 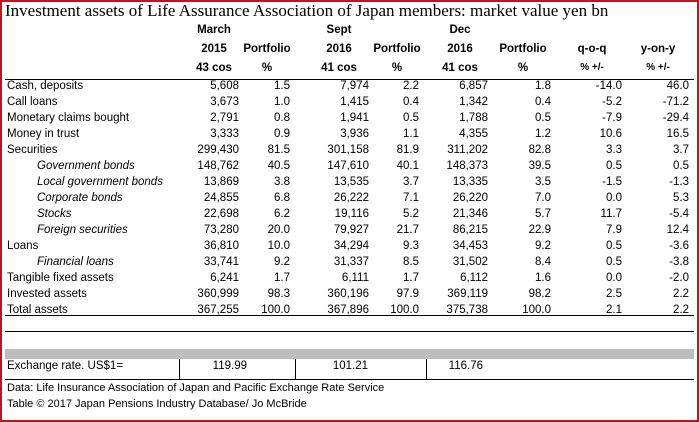 What do you see at coordinates (54, 214) in the screenshot?
I see `row-label: Stocks` at bounding box center [54, 214].